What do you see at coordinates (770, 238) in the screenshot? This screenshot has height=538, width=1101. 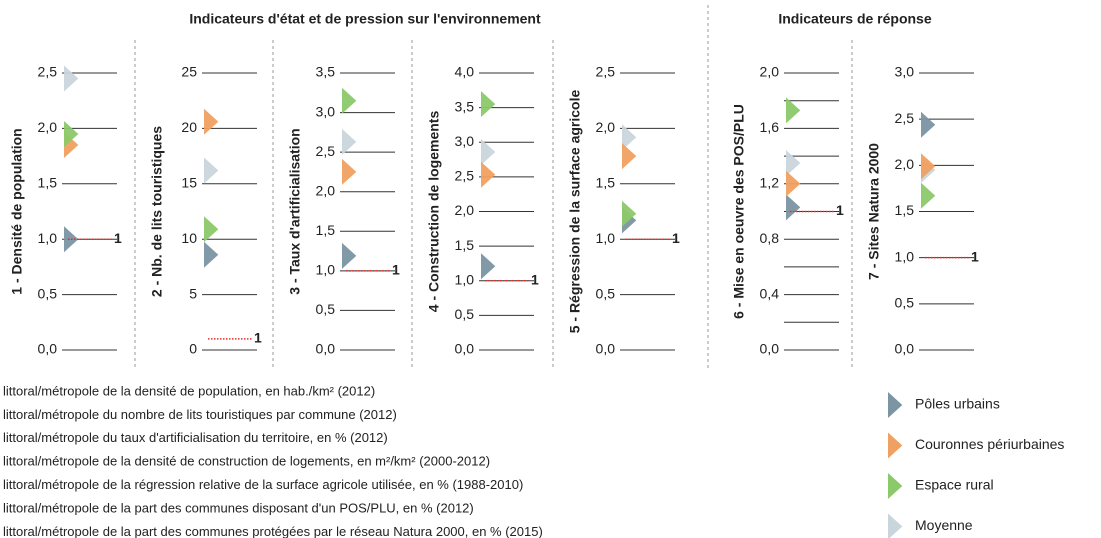 I see `y-tick-label: 0,8` at bounding box center [770, 238].